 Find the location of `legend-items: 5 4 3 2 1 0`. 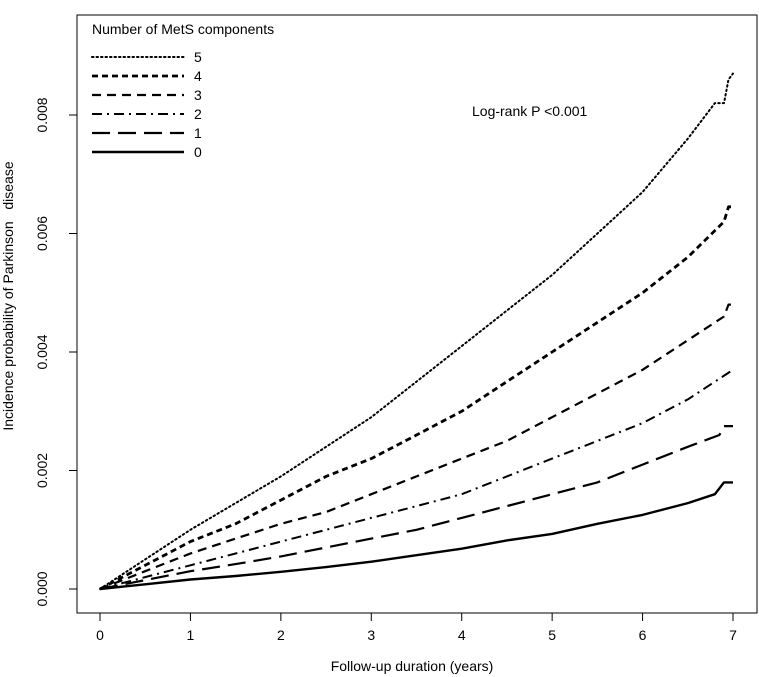

legend-items: 5 4 3 2 1 0 is located at coordinates (146, 104).